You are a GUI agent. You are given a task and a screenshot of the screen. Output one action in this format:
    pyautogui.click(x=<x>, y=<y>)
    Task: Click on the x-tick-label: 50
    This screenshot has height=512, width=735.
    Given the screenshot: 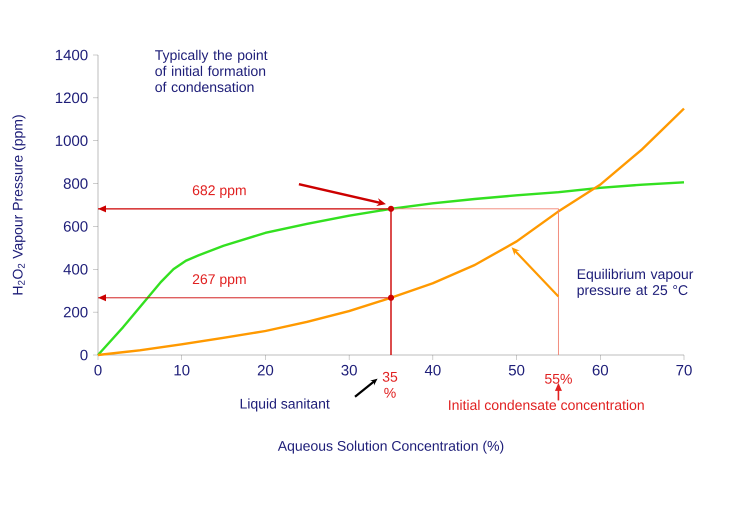 What is the action you would take?
    pyautogui.click(x=516, y=370)
    